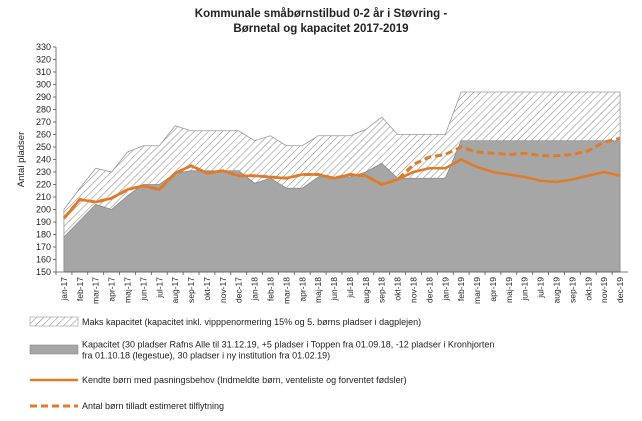 Image resolution: width=642 pixels, height=421 pixels. Describe the element at coordinates (429, 290) in the screenshot. I see `x-tick-label: dec-18` at that location.